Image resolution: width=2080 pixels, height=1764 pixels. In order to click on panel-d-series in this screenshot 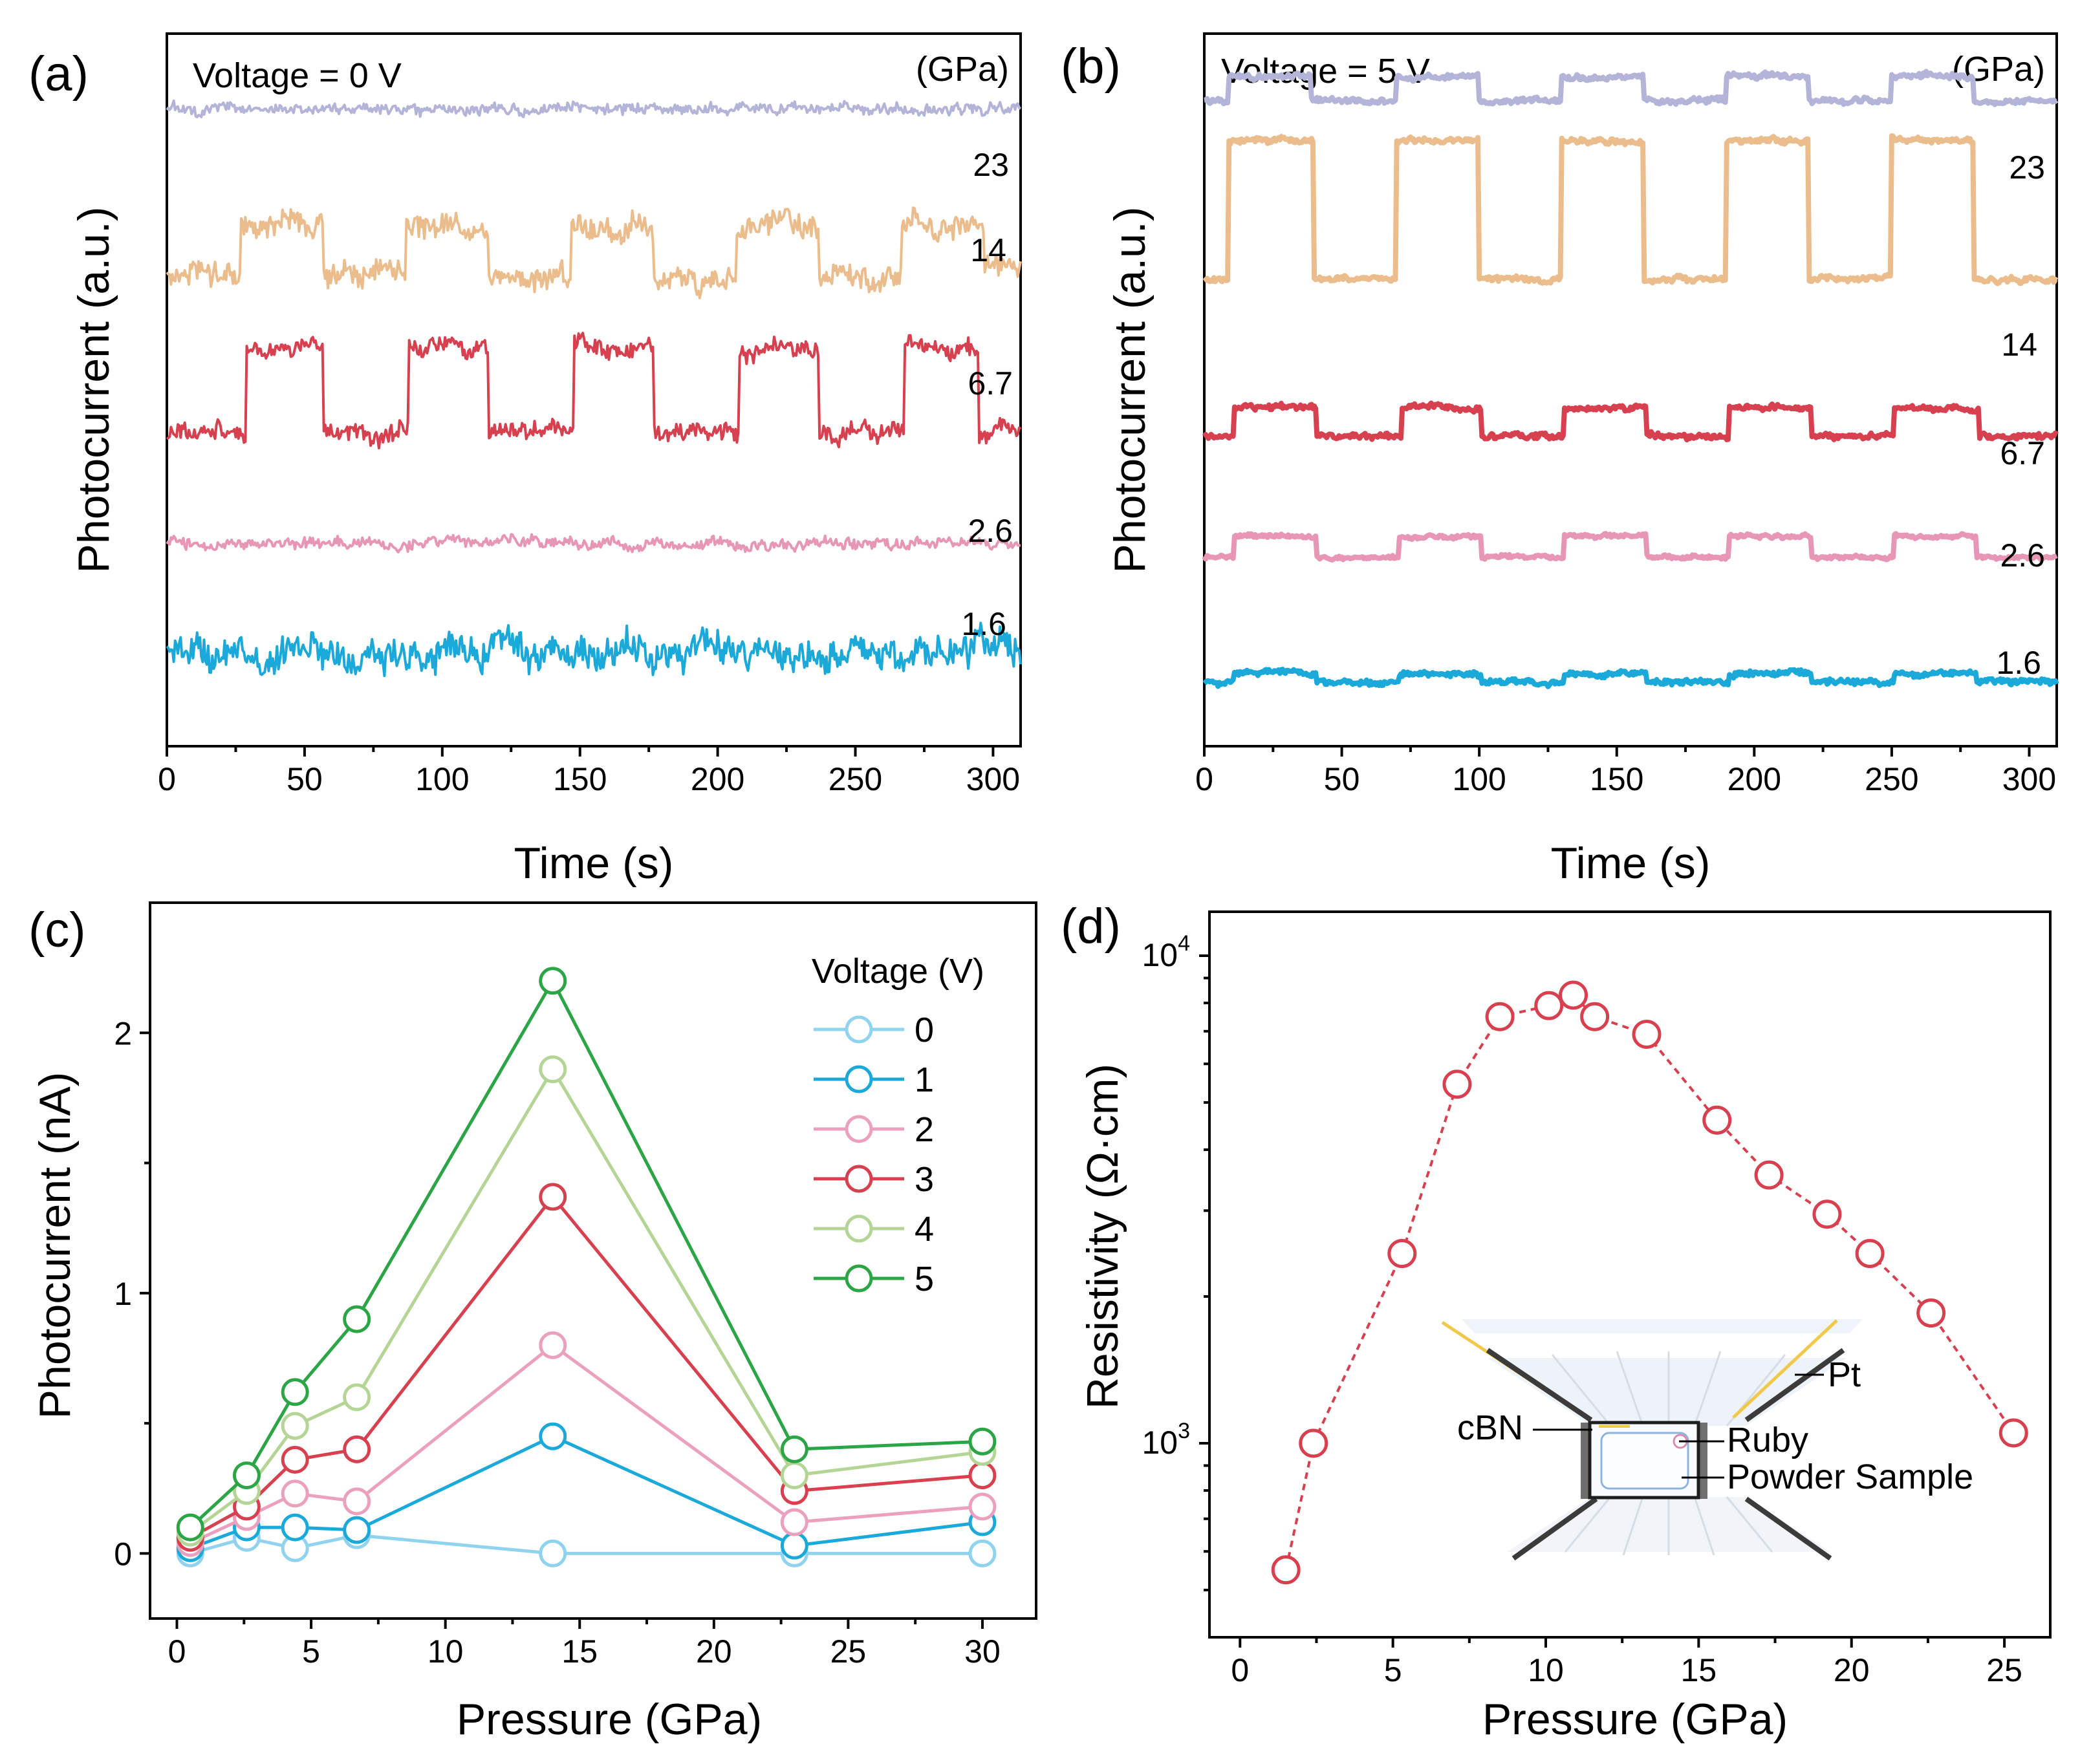, I will do `click(1649, 1282)`.